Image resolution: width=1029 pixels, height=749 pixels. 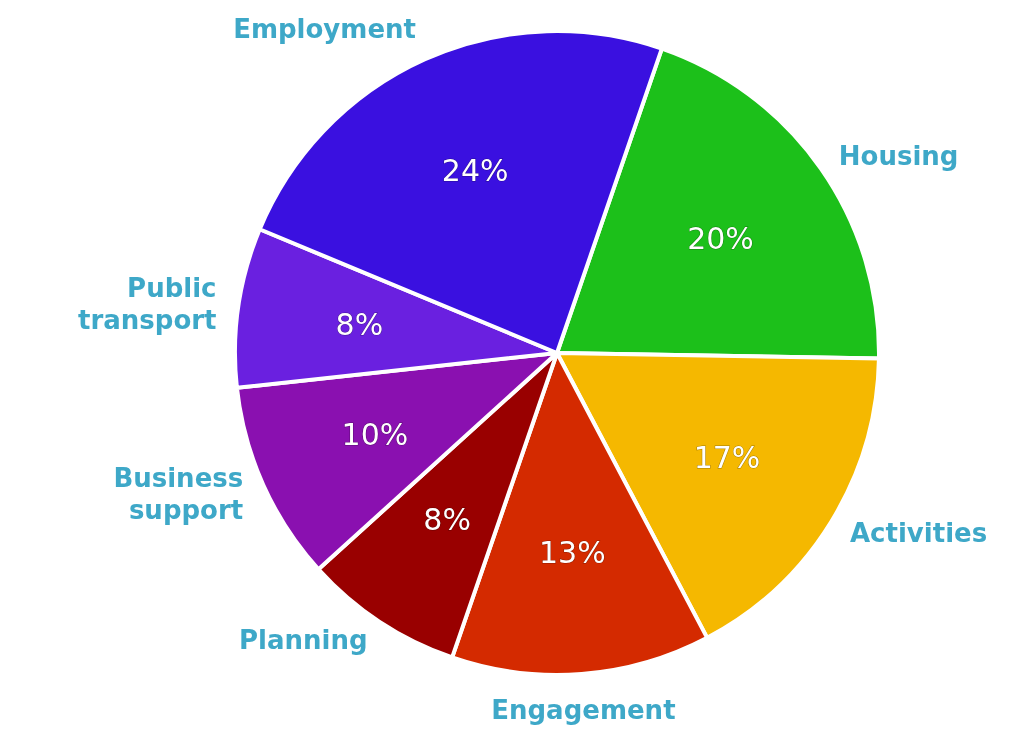 What do you see at coordinates (572, 552) in the screenshot?
I see `data-label: 13%` at bounding box center [572, 552].